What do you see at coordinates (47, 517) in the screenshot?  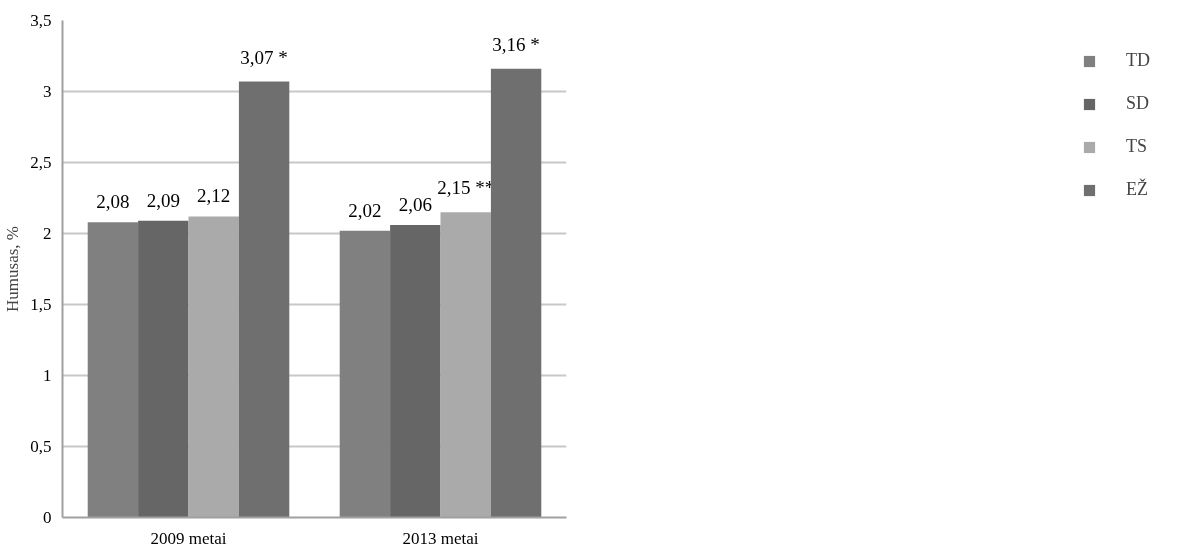 I see `y-tick-label: 0` at bounding box center [47, 517].